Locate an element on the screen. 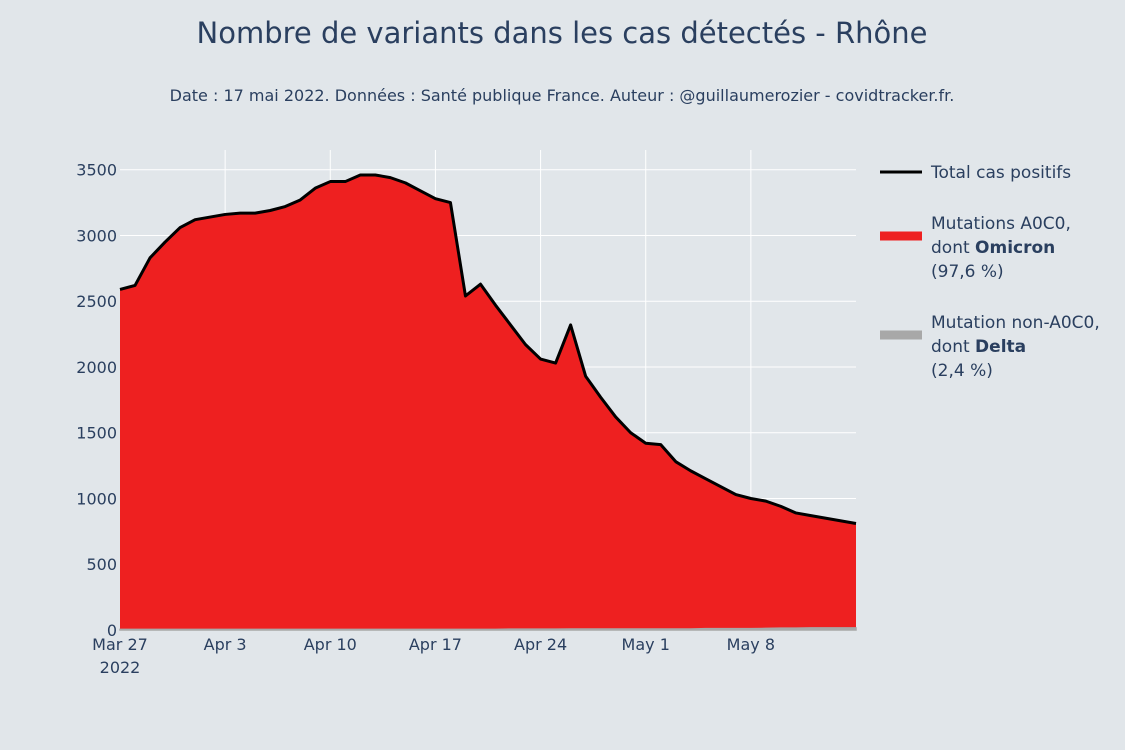 The height and width of the screenshot is (750, 1125). legend-label: dont Delta is located at coordinates (978, 347).